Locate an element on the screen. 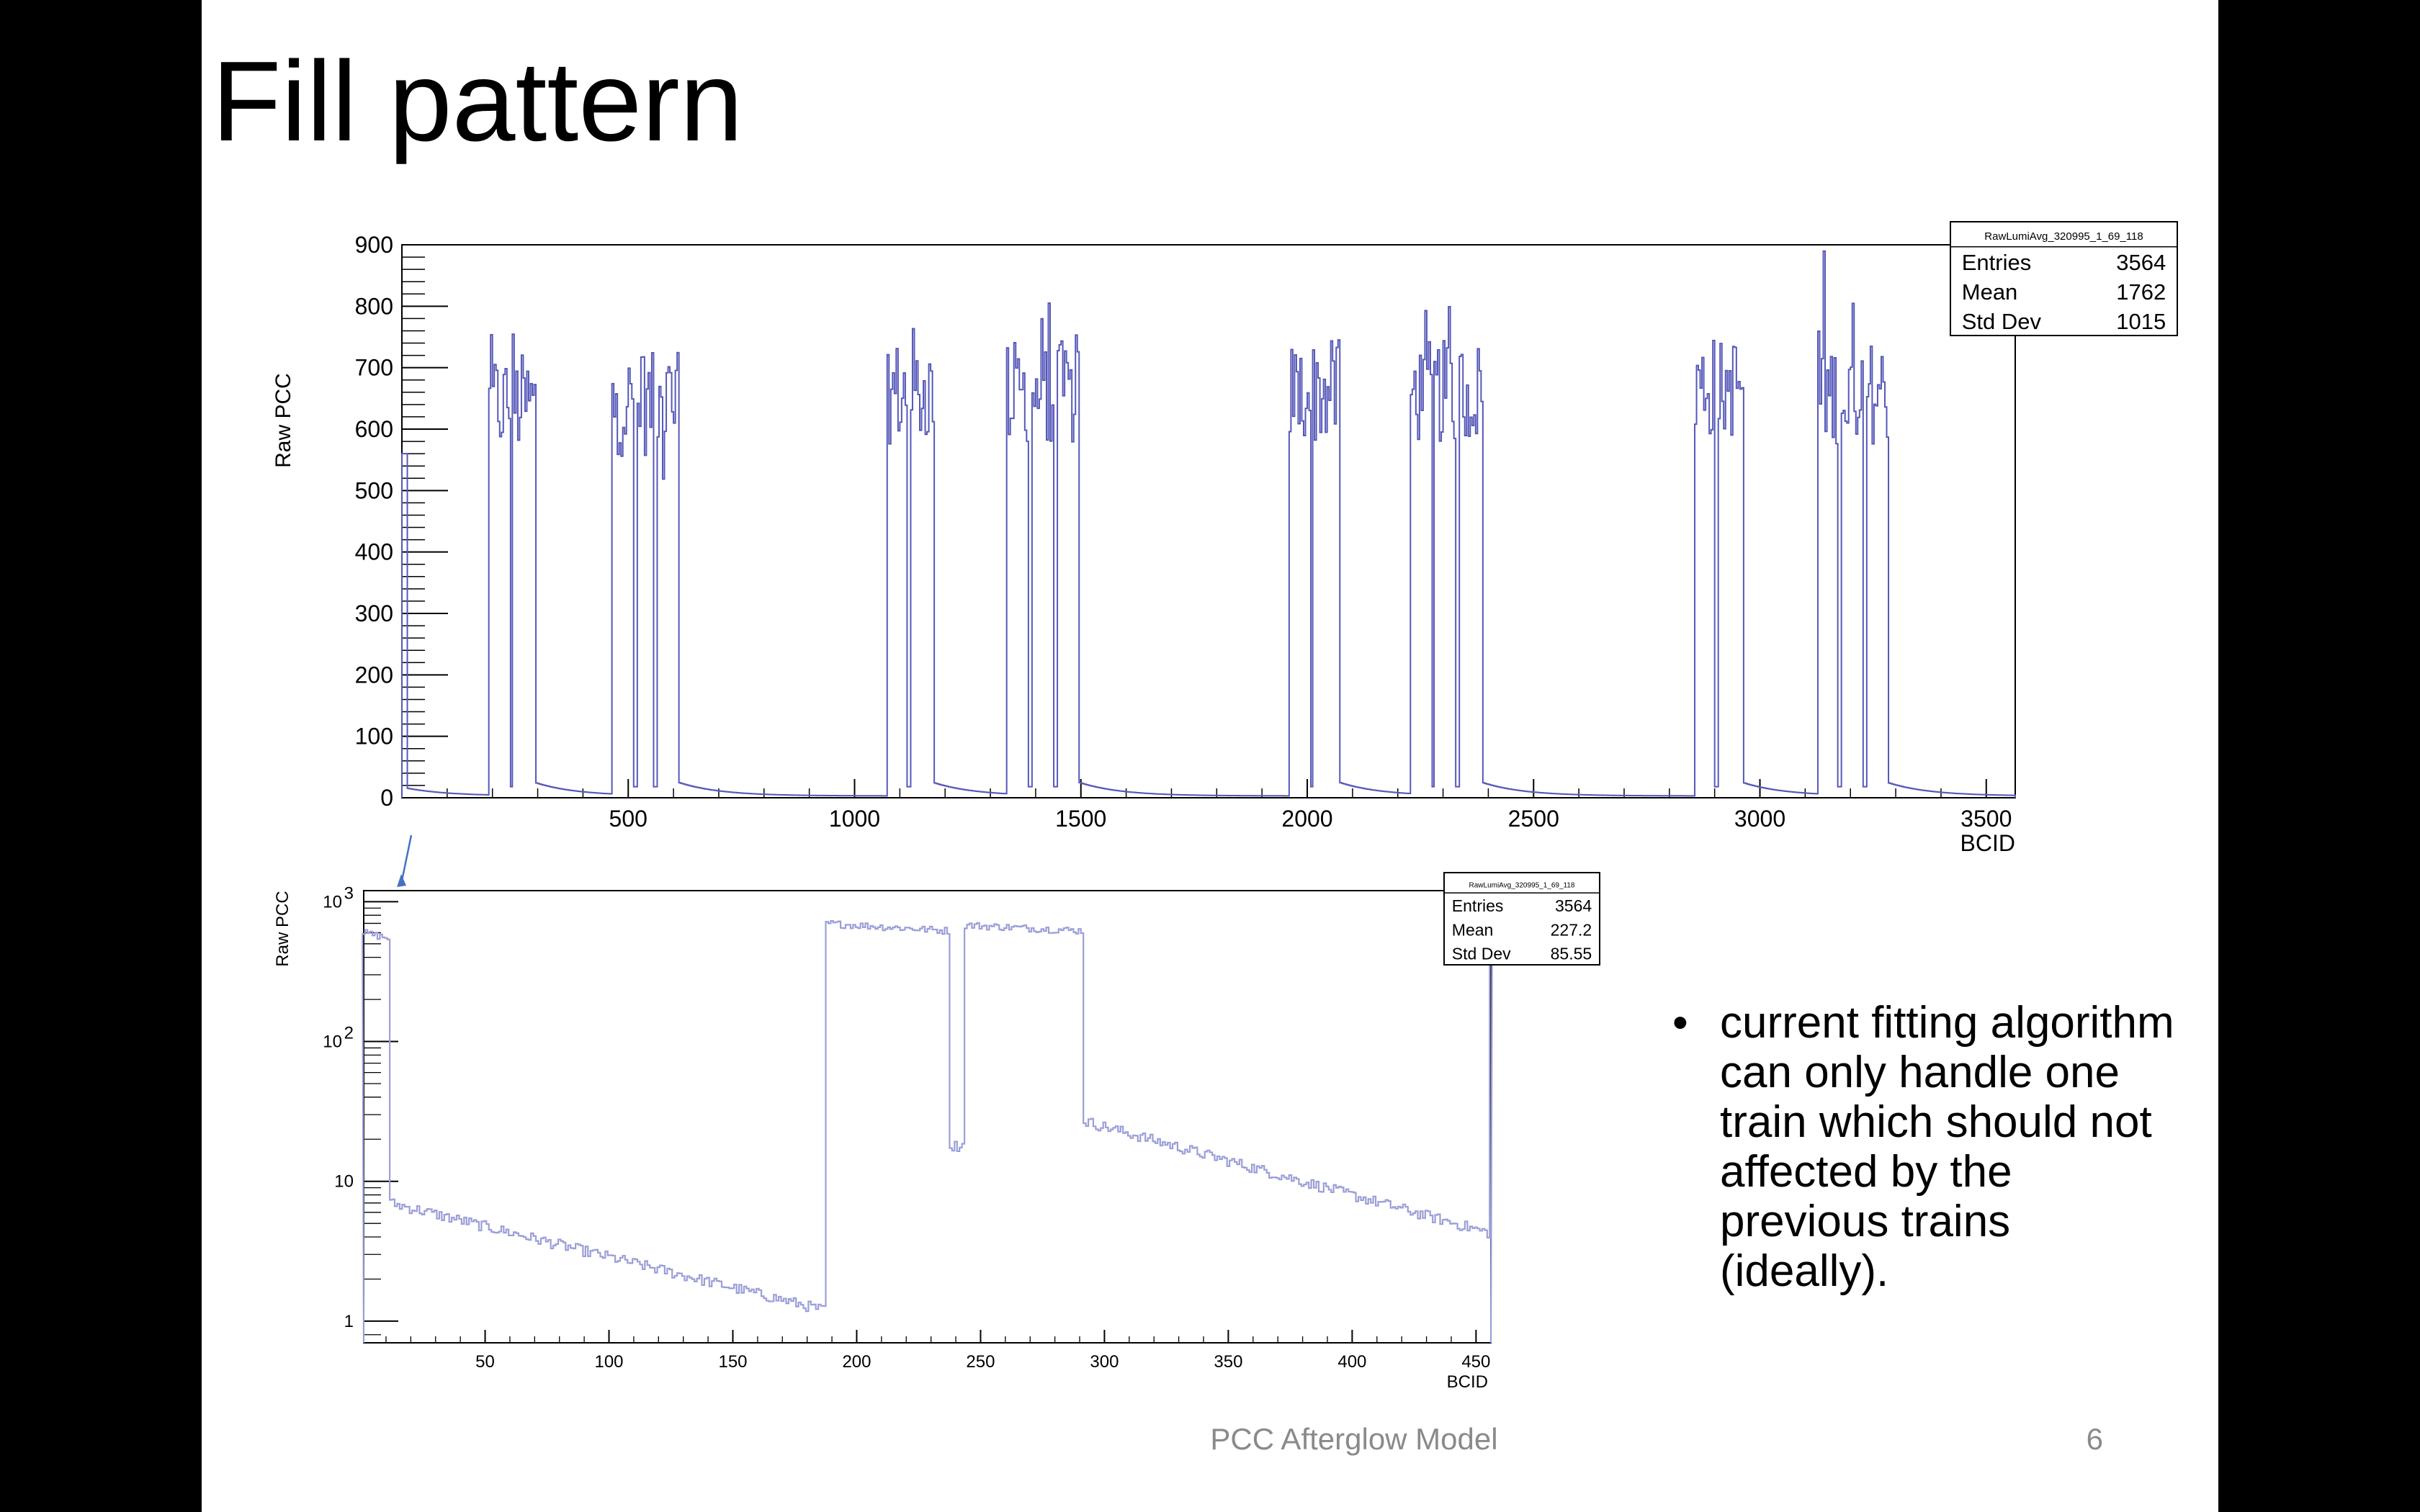 This screenshot has height=1512, width=2420. top-x-tick-label: 2000 is located at coordinates (1306, 819).